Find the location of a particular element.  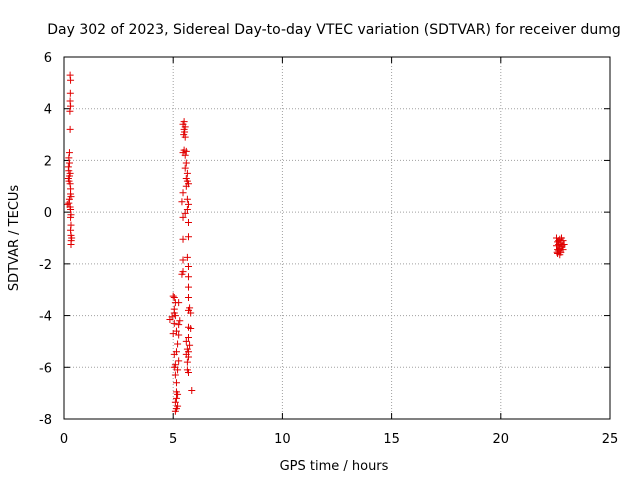

y-tick-label: -6 is located at coordinates (45, 368).